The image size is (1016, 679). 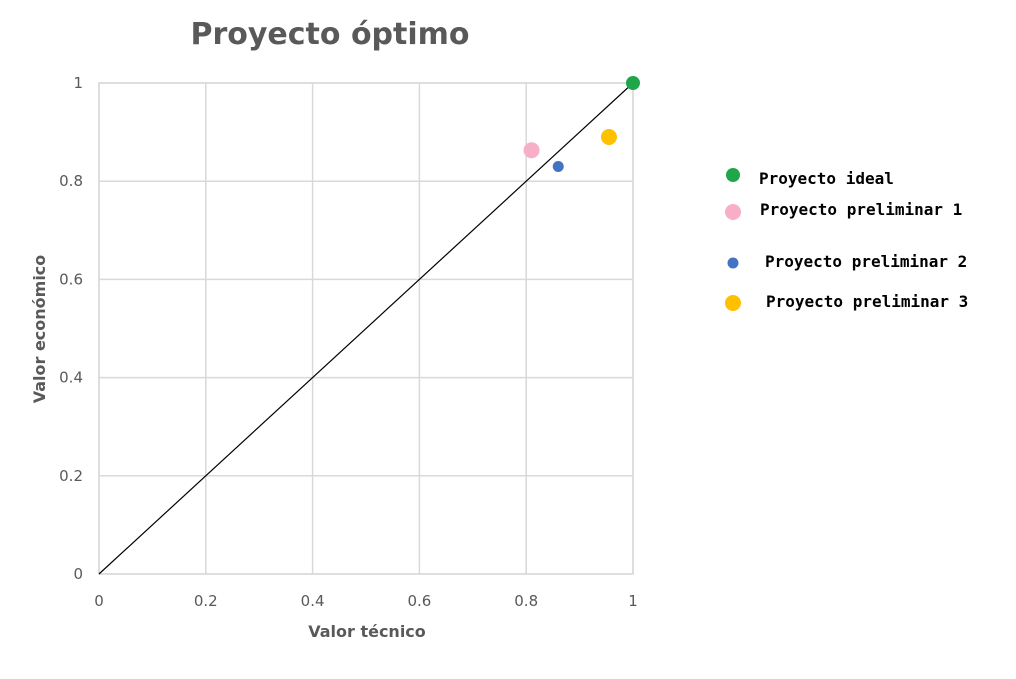 I want to click on y-tick-label: 0.8, so click(x=71, y=181).